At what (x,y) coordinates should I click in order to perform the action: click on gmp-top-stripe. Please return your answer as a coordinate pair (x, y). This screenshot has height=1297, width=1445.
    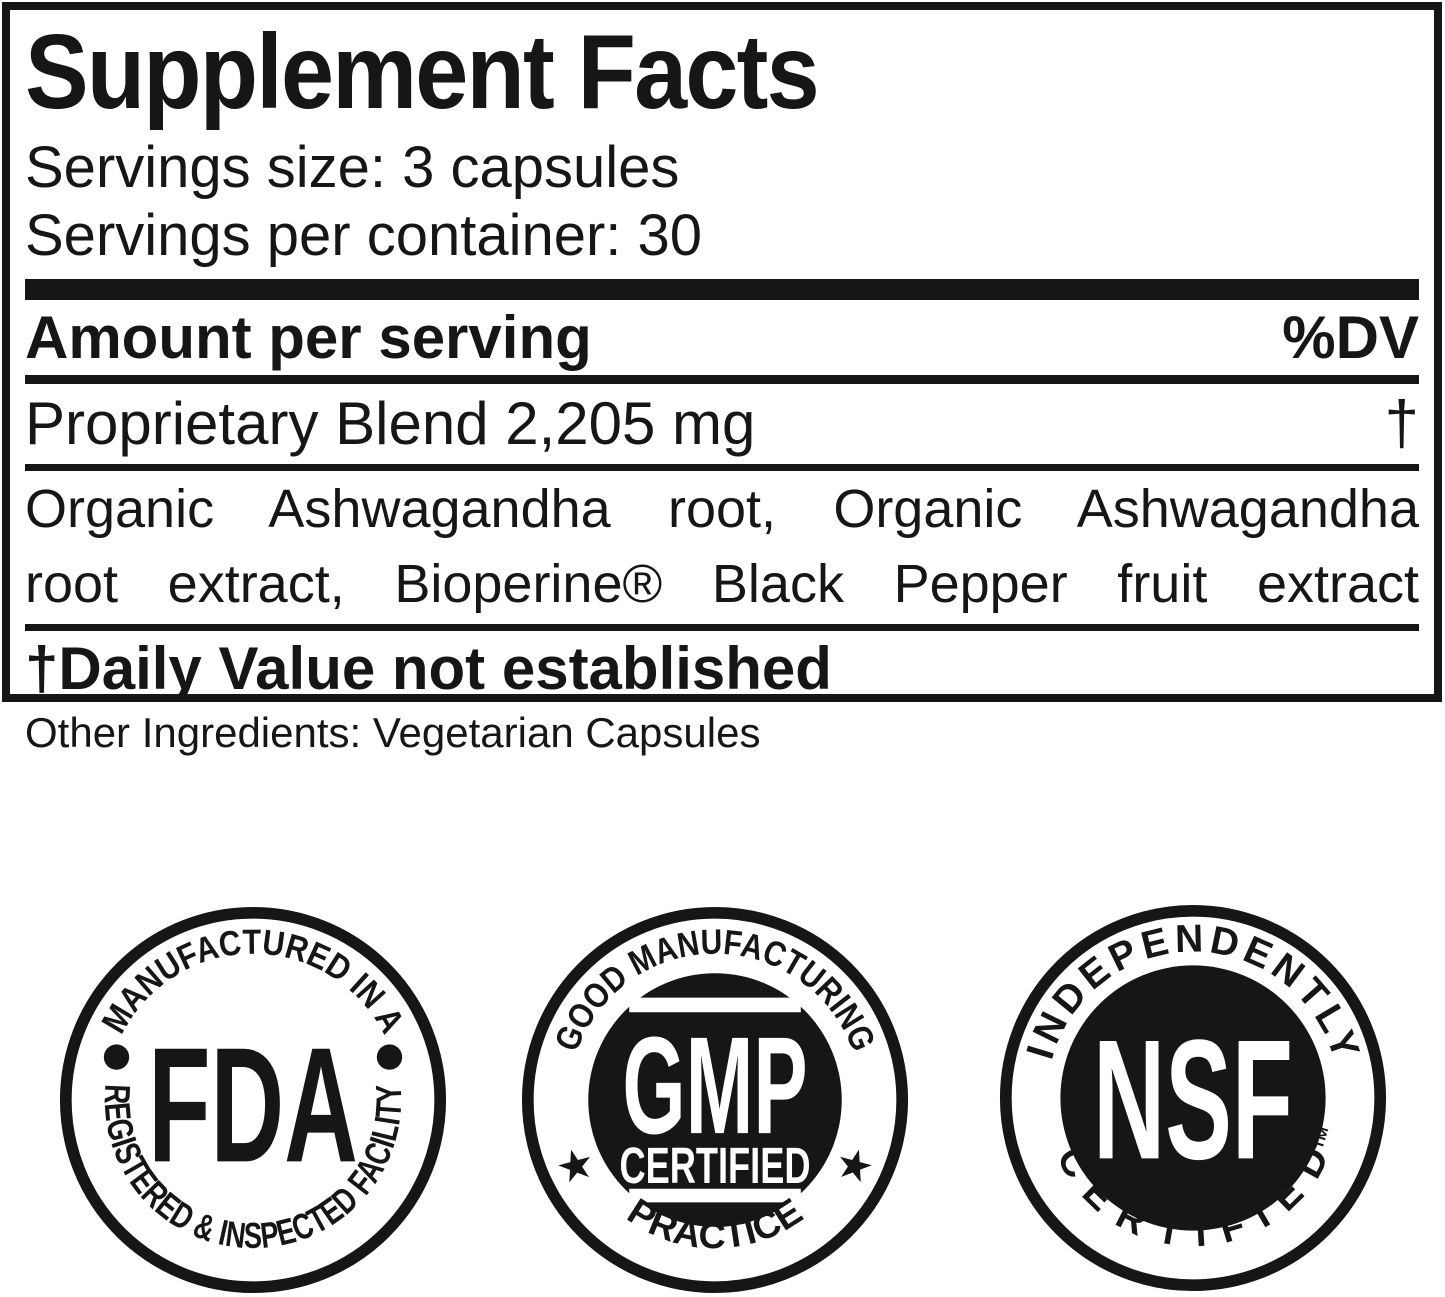
    Looking at the image, I should click on (715, 1005).